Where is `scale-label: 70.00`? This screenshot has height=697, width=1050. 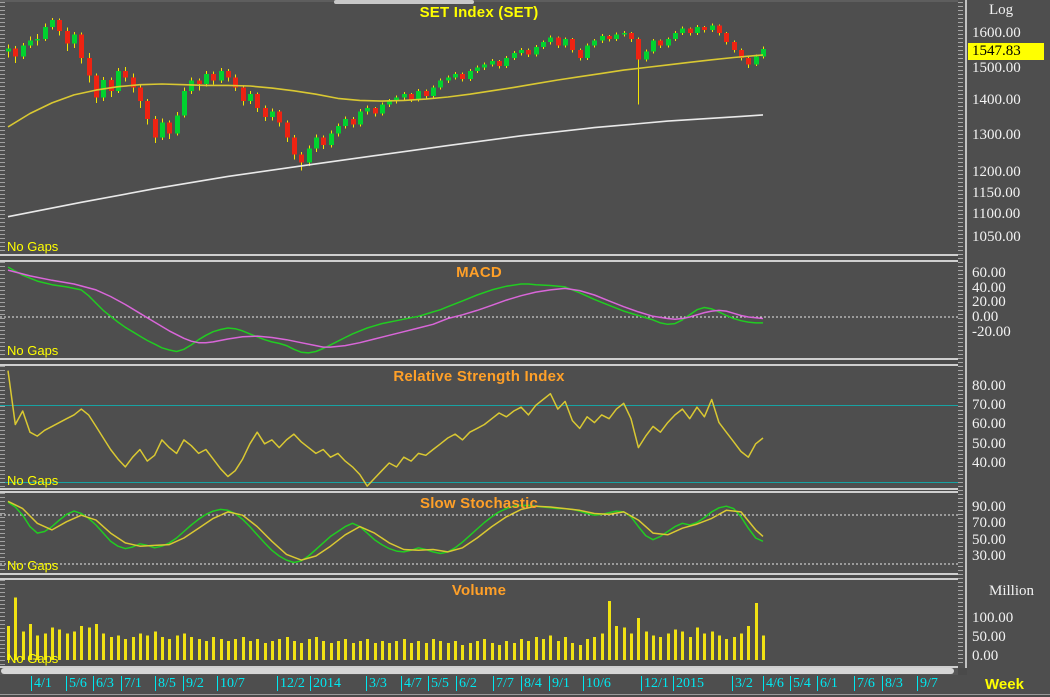 scale-label: 70.00 is located at coordinates (989, 523).